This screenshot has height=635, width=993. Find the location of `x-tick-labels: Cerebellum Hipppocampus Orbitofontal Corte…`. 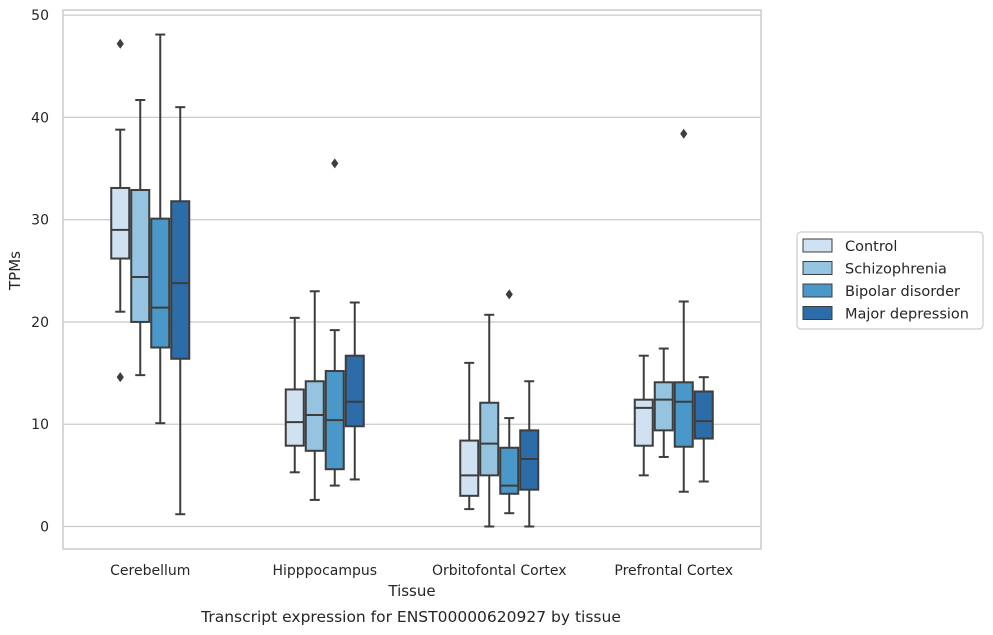

x-tick-labels: Cerebellum Hipppocampus Orbitofontal Corte… is located at coordinates (421, 571).